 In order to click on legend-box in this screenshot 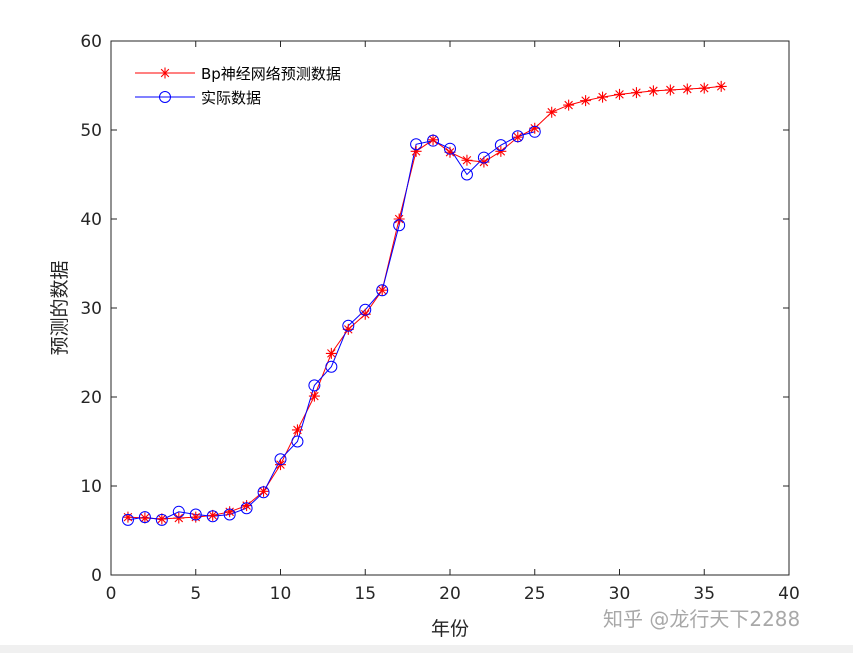, I will do `click(255, 87)`.